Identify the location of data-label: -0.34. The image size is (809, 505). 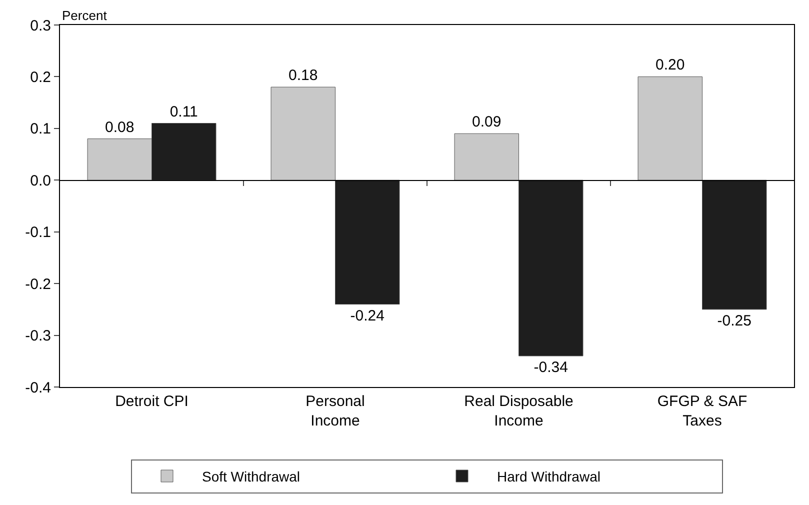
(551, 367).